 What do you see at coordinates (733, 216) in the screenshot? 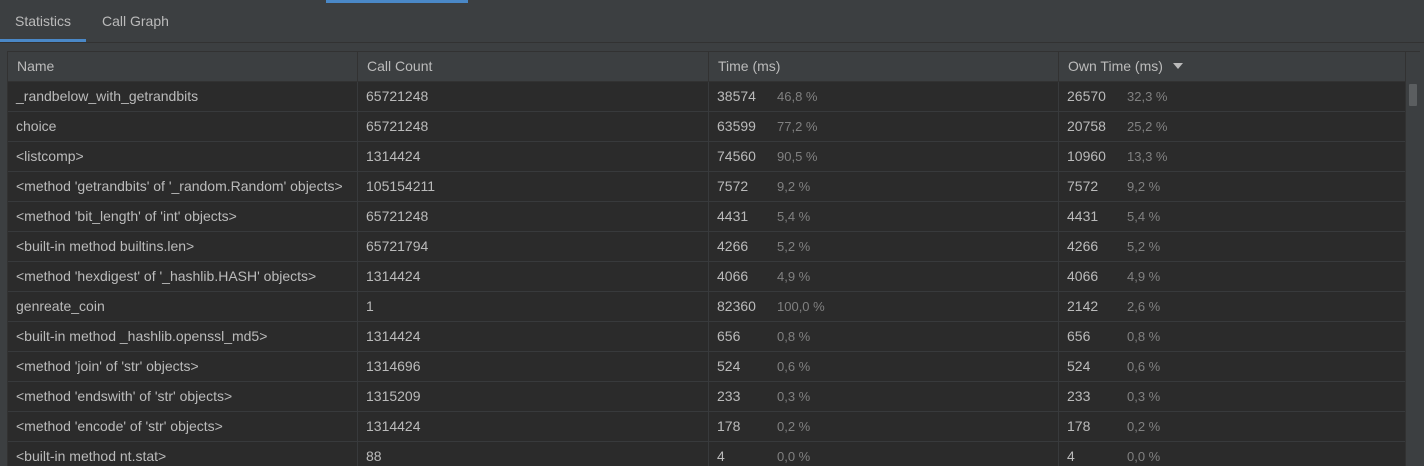
I see `time-value: 4431` at bounding box center [733, 216].